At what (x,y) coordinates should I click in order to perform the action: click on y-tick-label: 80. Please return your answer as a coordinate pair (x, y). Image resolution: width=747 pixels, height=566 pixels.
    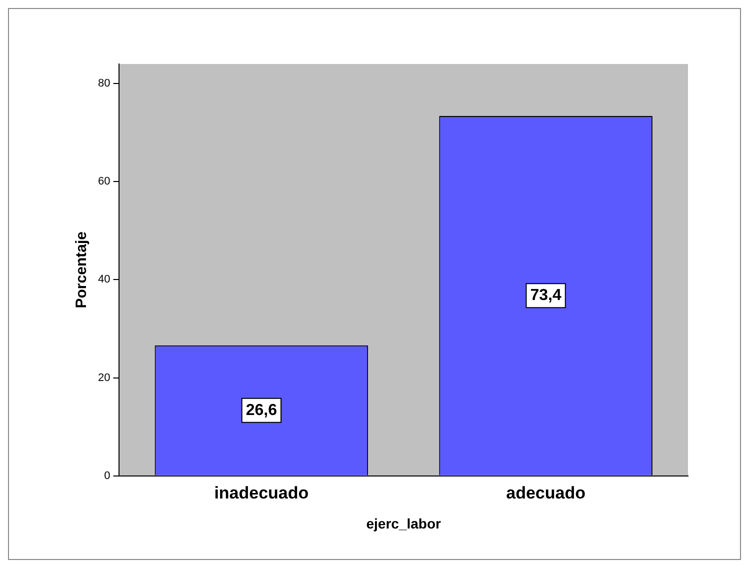
    Looking at the image, I should click on (104, 84).